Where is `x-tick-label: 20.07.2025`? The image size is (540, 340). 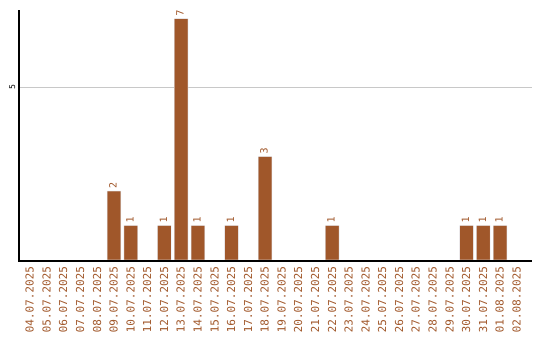
x-tick-label: 20.07.2025 is located at coordinates (299, 299).